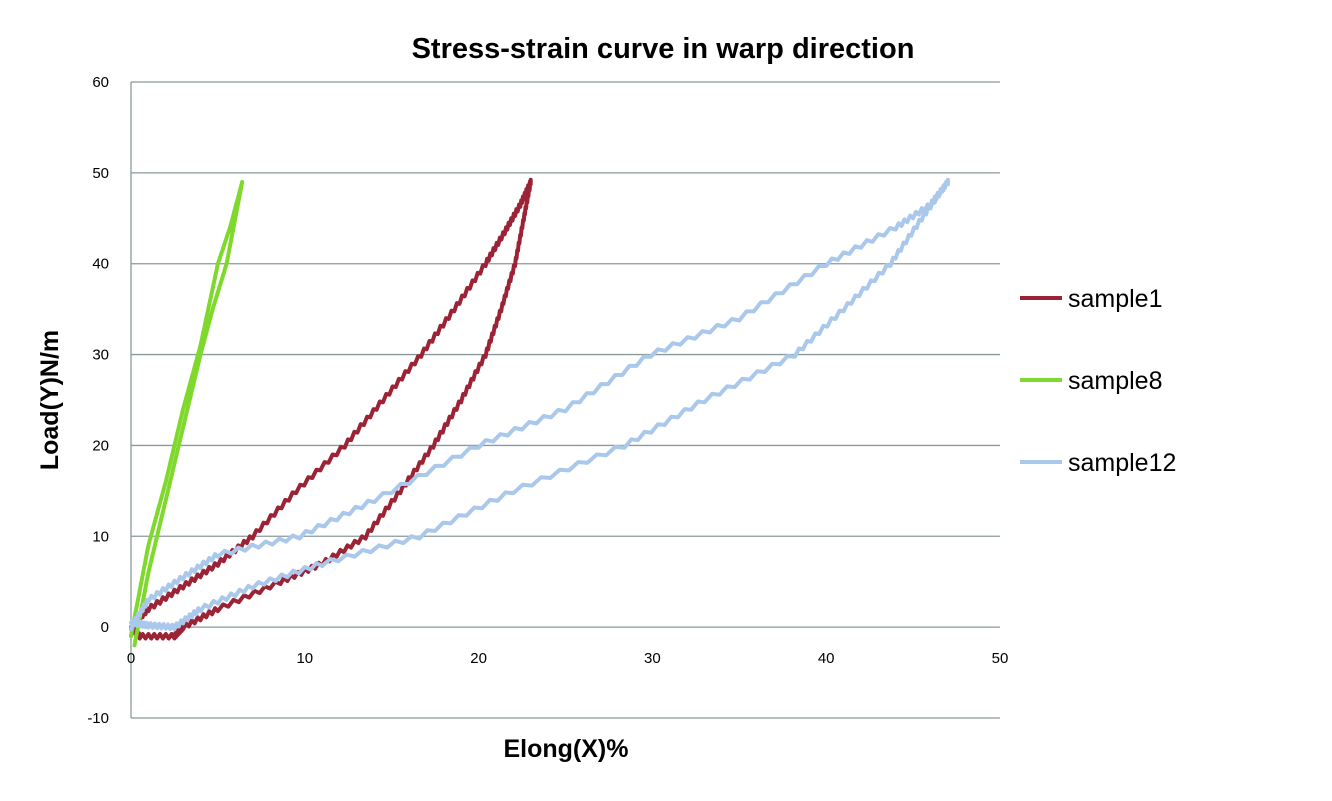 This screenshot has height=801, width=1332. Describe the element at coordinates (1000, 658) in the screenshot. I see `x-tick-label: 50` at that location.